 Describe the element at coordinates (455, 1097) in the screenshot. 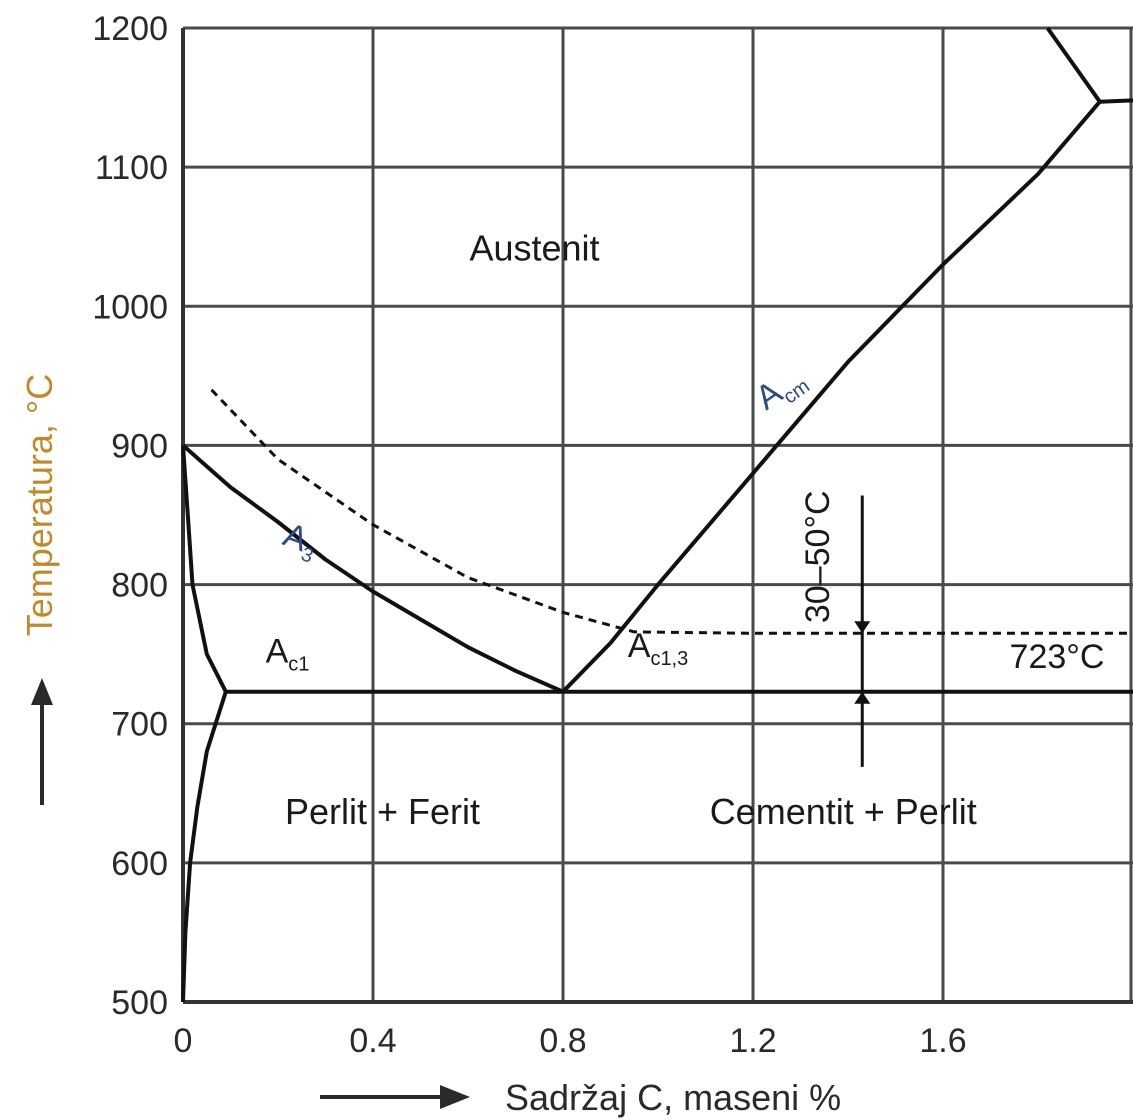

I see `x-axis-arrow-head` at that location.